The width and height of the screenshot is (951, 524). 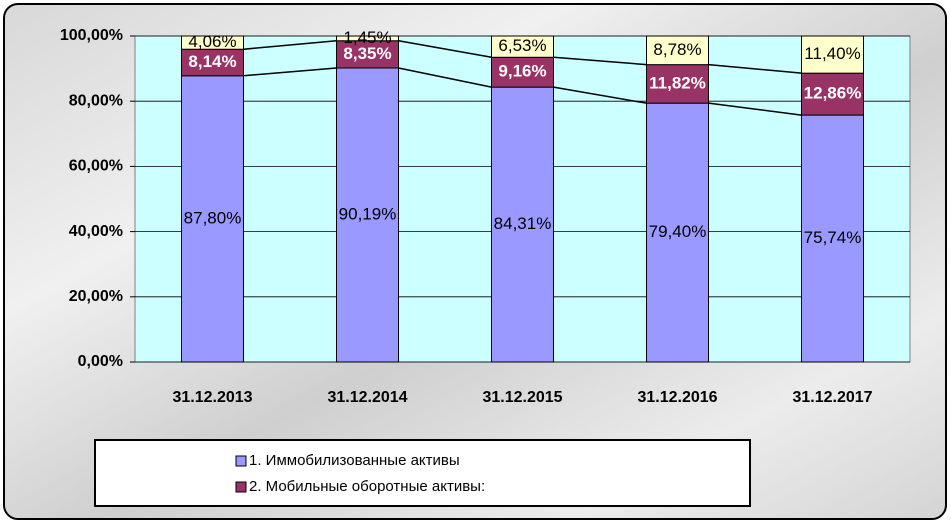 I want to click on legend-label: 2. Мобильные оборотные активы:, so click(x=367, y=486).